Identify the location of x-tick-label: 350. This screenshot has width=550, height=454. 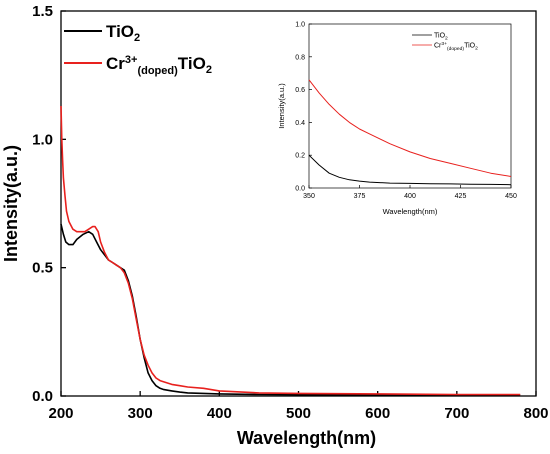
(309, 196).